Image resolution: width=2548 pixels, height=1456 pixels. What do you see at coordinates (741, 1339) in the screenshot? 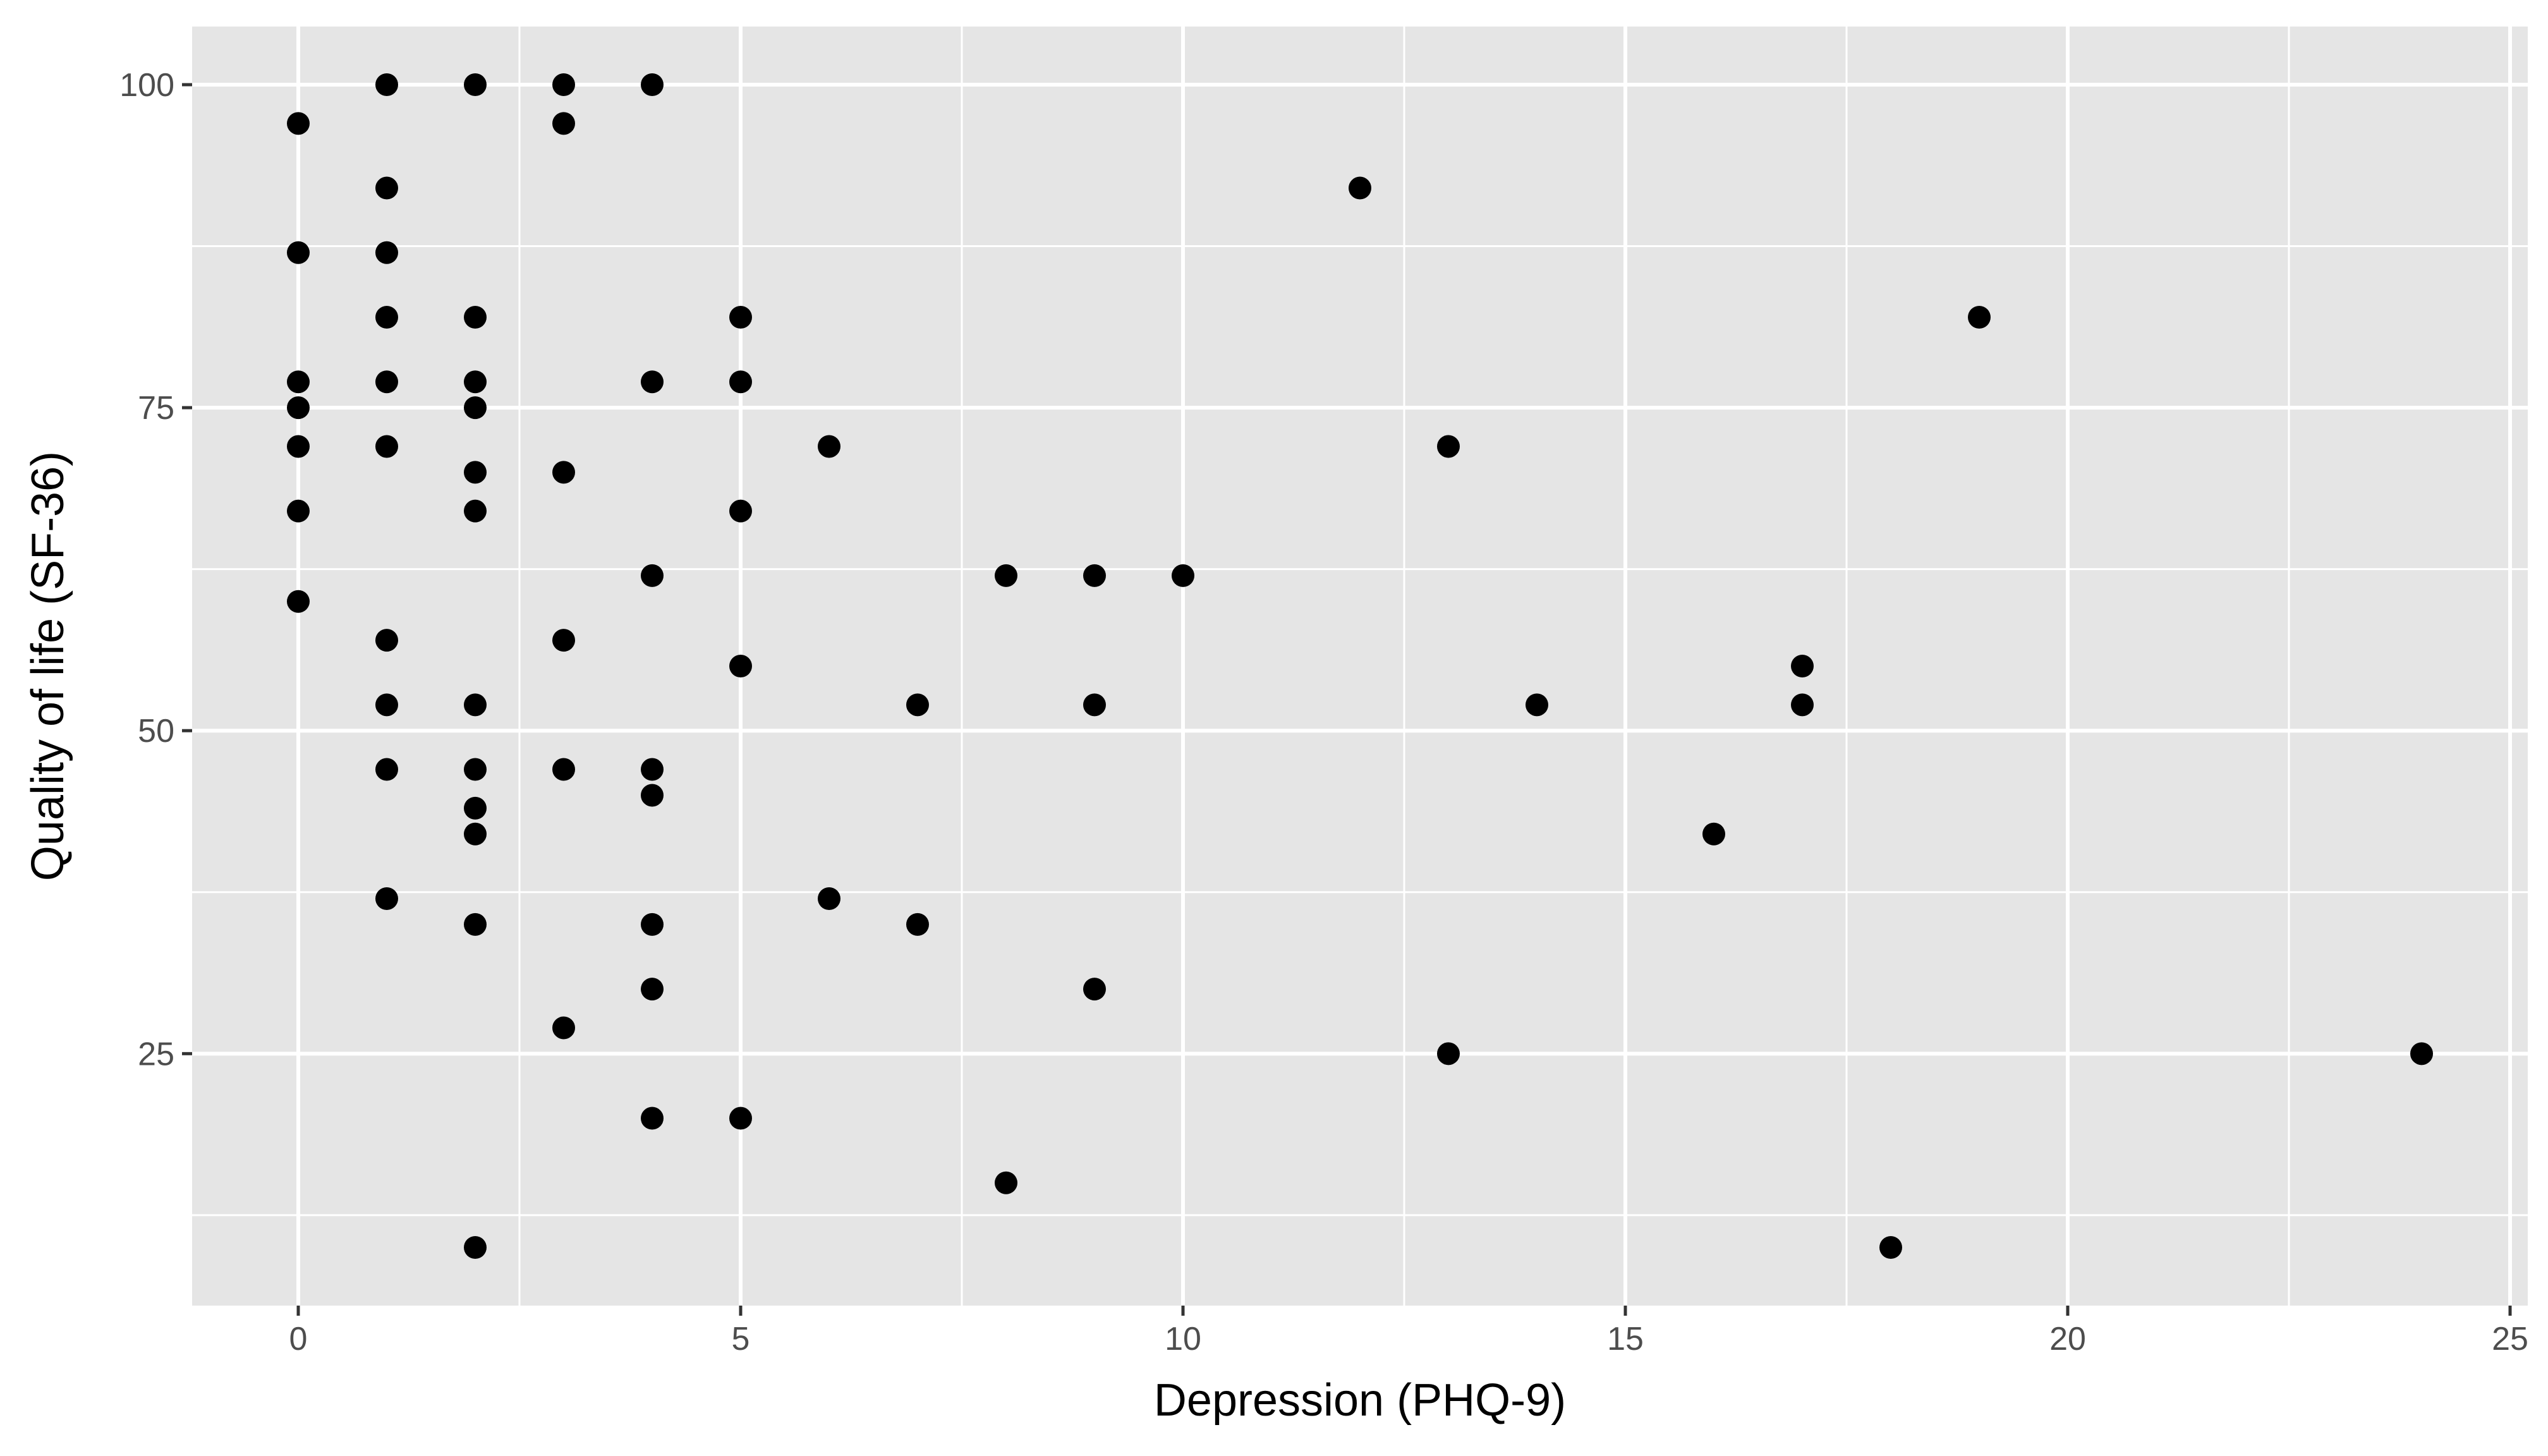
I see `x-tick-label: 5` at bounding box center [741, 1339].